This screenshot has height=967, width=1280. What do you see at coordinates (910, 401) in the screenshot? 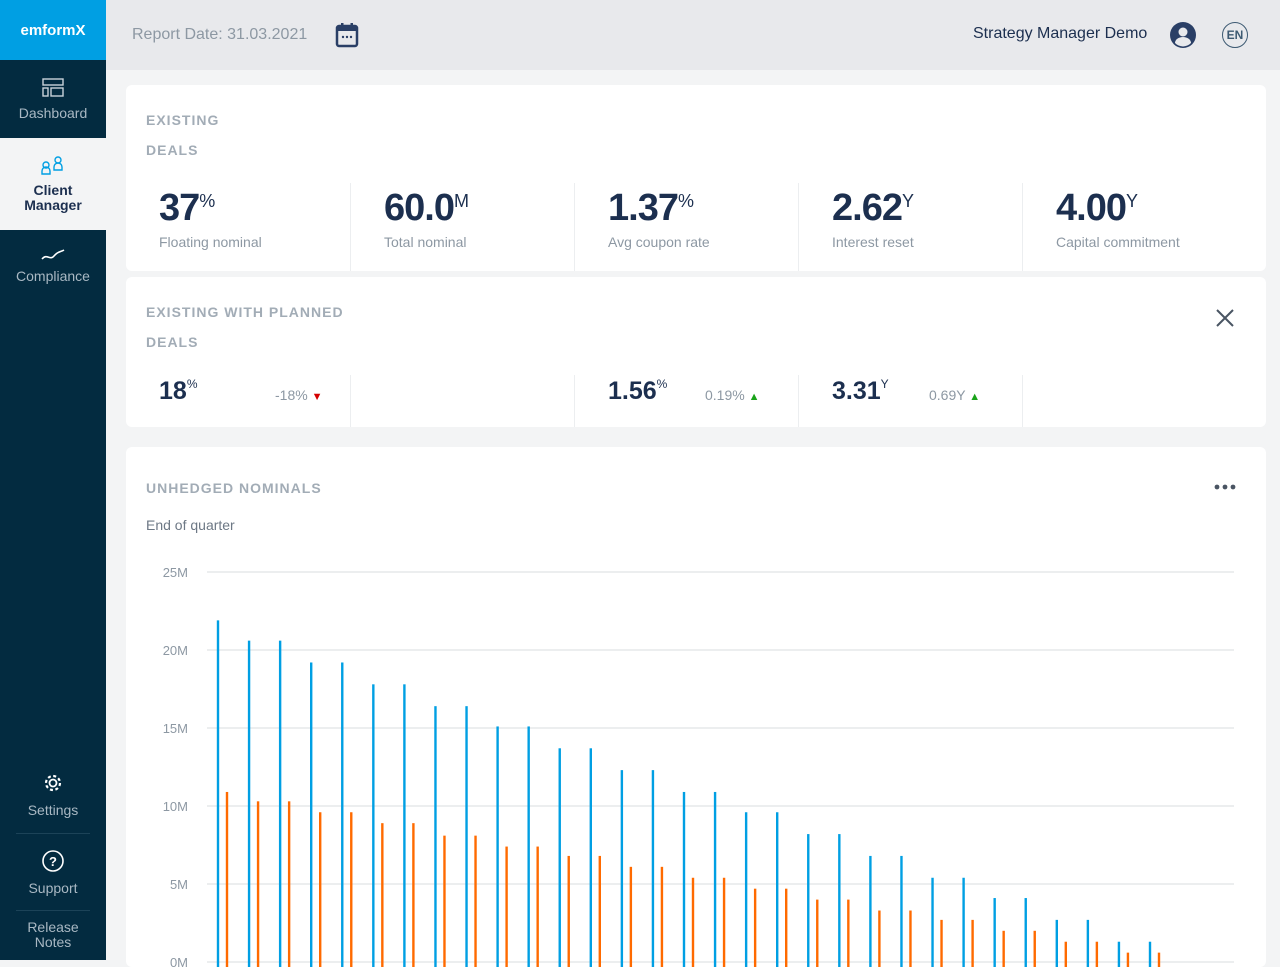
I see `kpi-tile: 3.31Y 0.69Y ▲` at bounding box center [910, 401].